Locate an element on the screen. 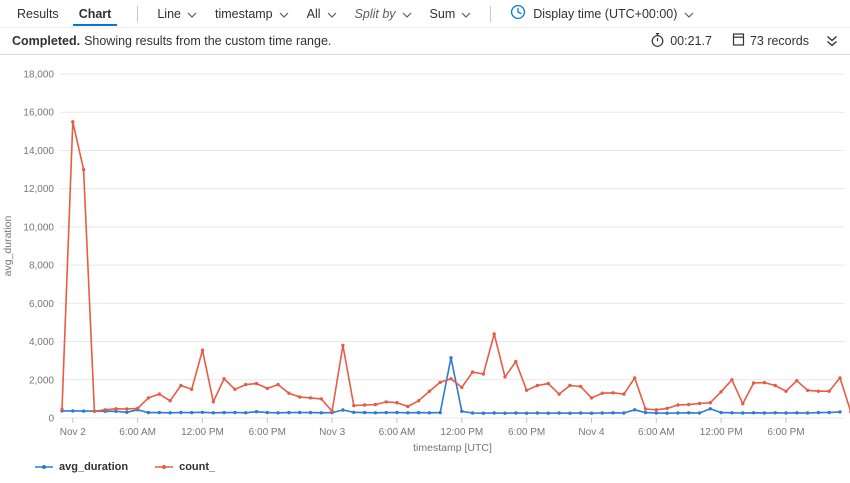 The image size is (850, 483). y-axis-tick-label: 0 is located at coordinates (51, 419).